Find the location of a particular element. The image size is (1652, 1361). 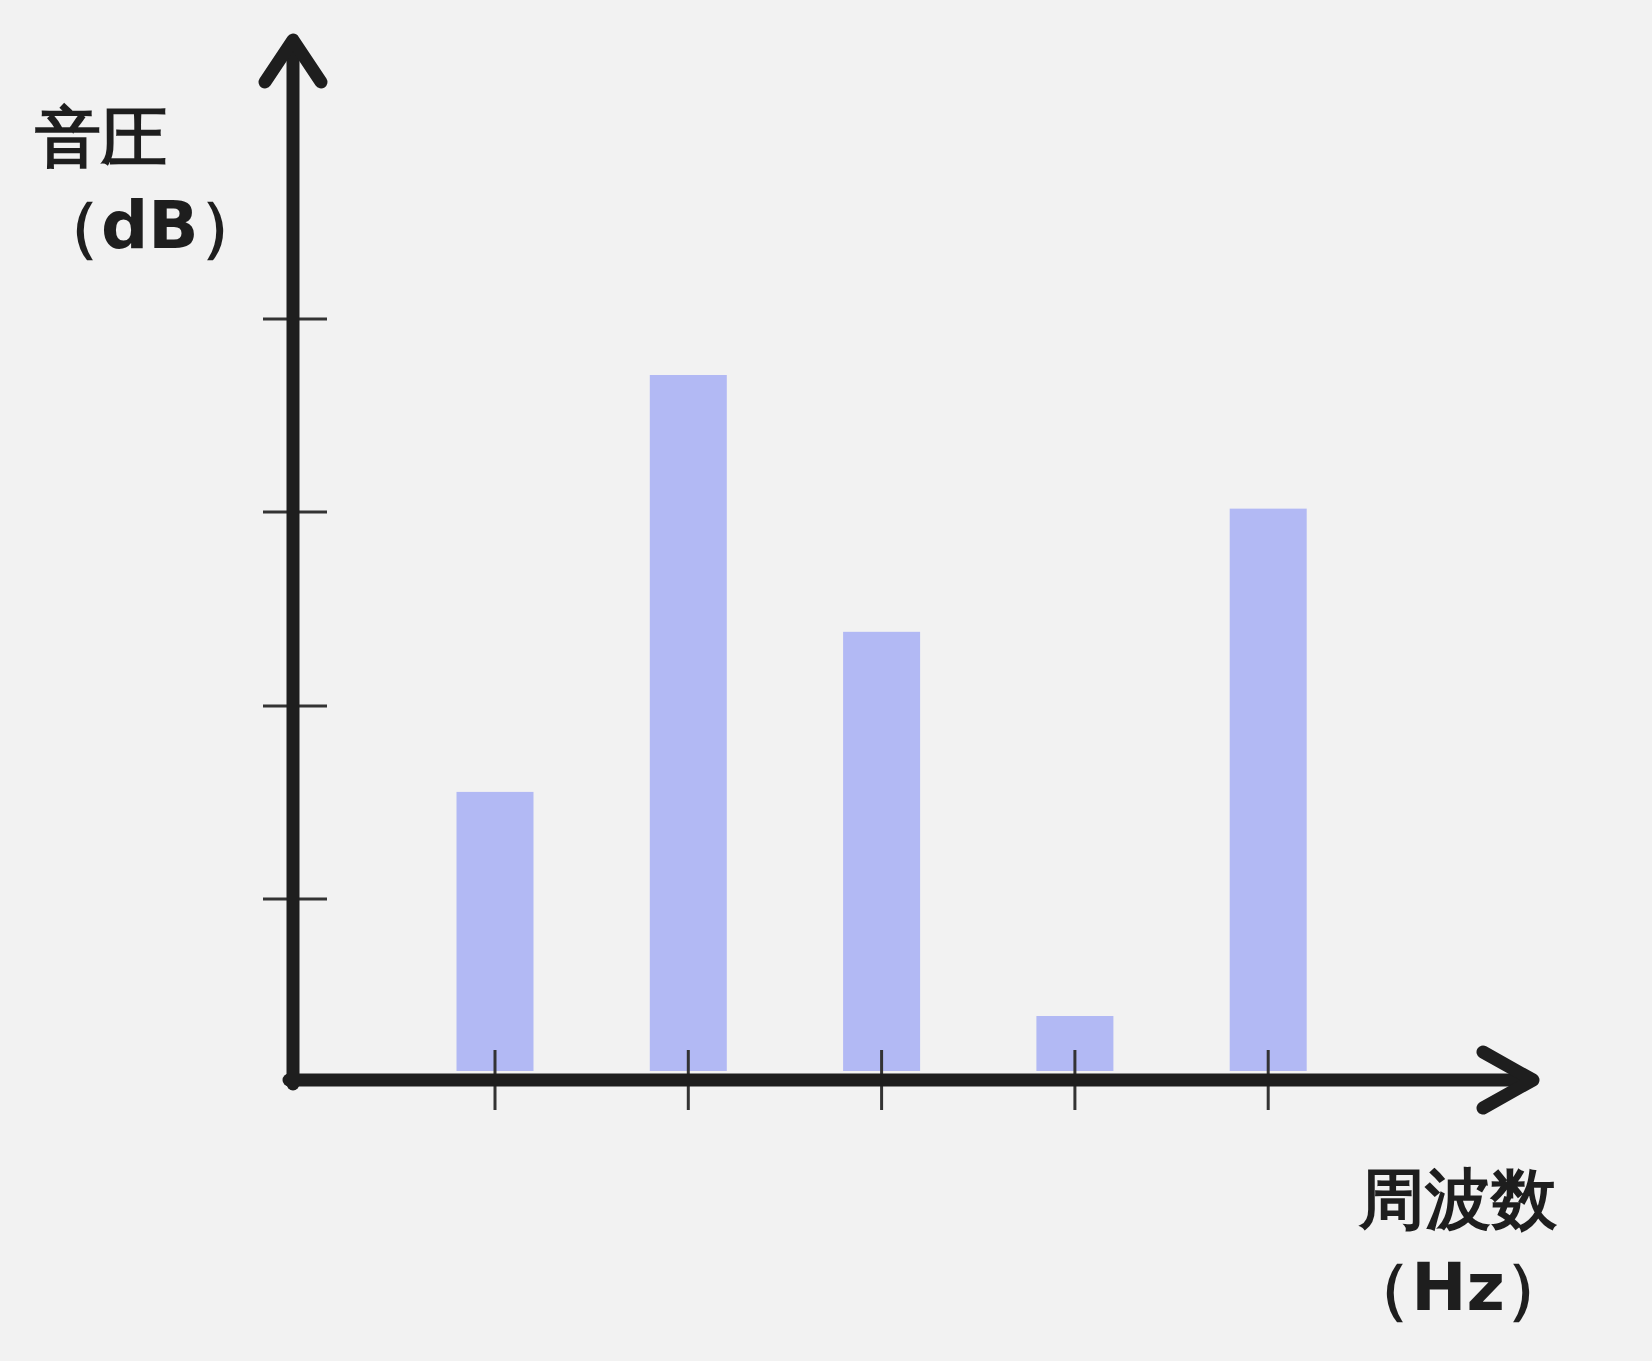

x-axis-title: 周波数（Hz） is located at coordinates (1458, 1243).